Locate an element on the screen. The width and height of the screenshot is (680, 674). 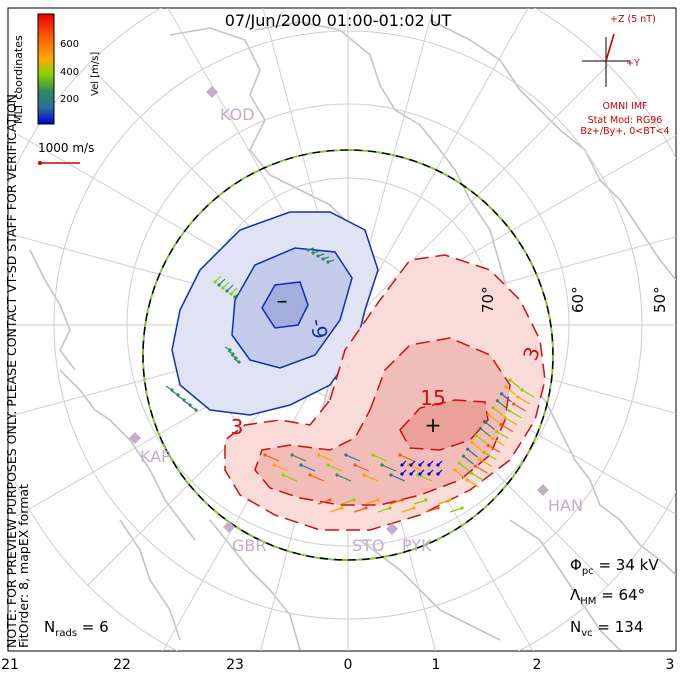
stat-cross-polar-potential: Φpc = 34 kV is located at coordinates (614, 566).